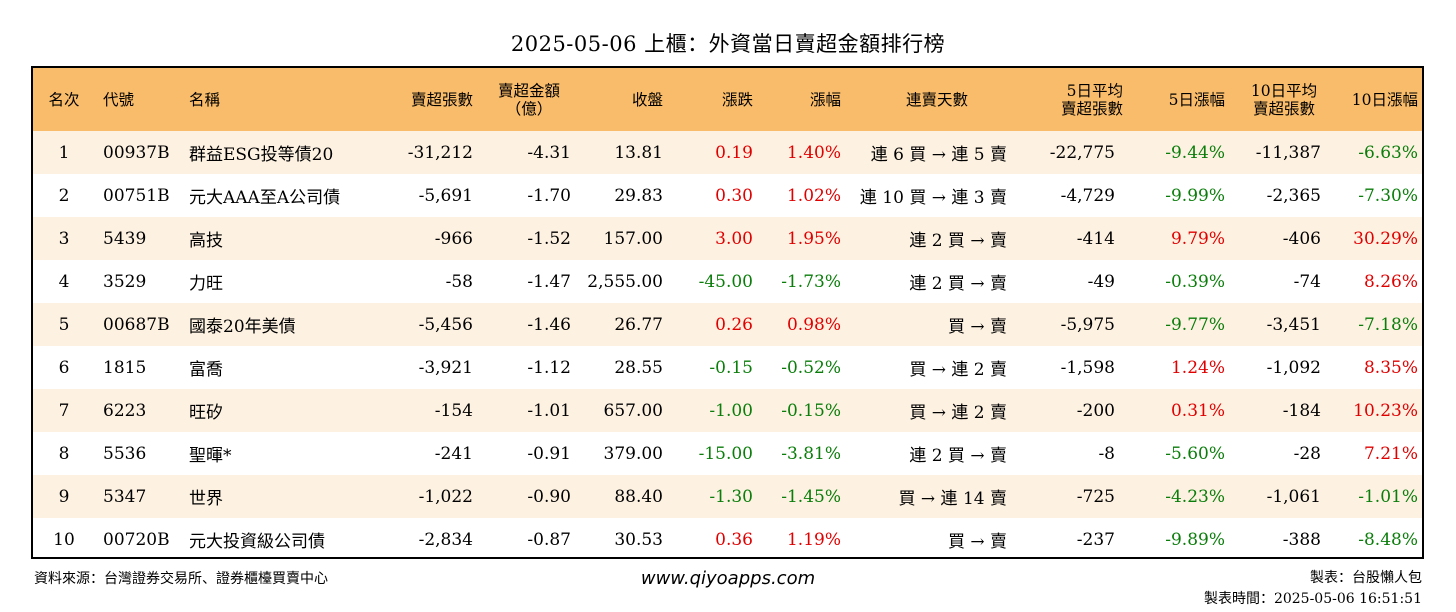 The width and height of the screenshot is (1456, 612). What do you see at coordinates (453, 410) in the screenshot?
I see `cell-sell-shares: -154` at bounding box center [453, 410].